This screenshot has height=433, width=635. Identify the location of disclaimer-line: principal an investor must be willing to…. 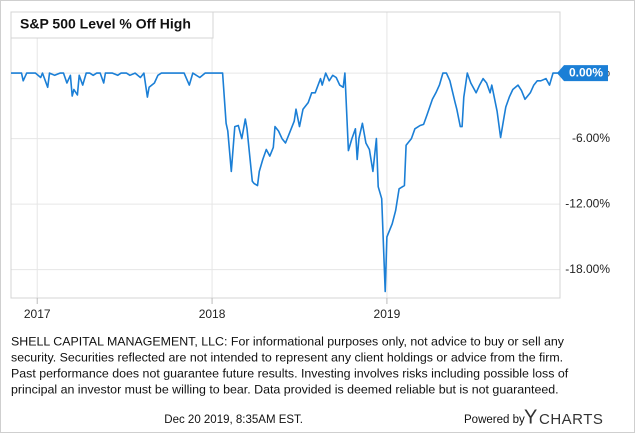
(285, 389).